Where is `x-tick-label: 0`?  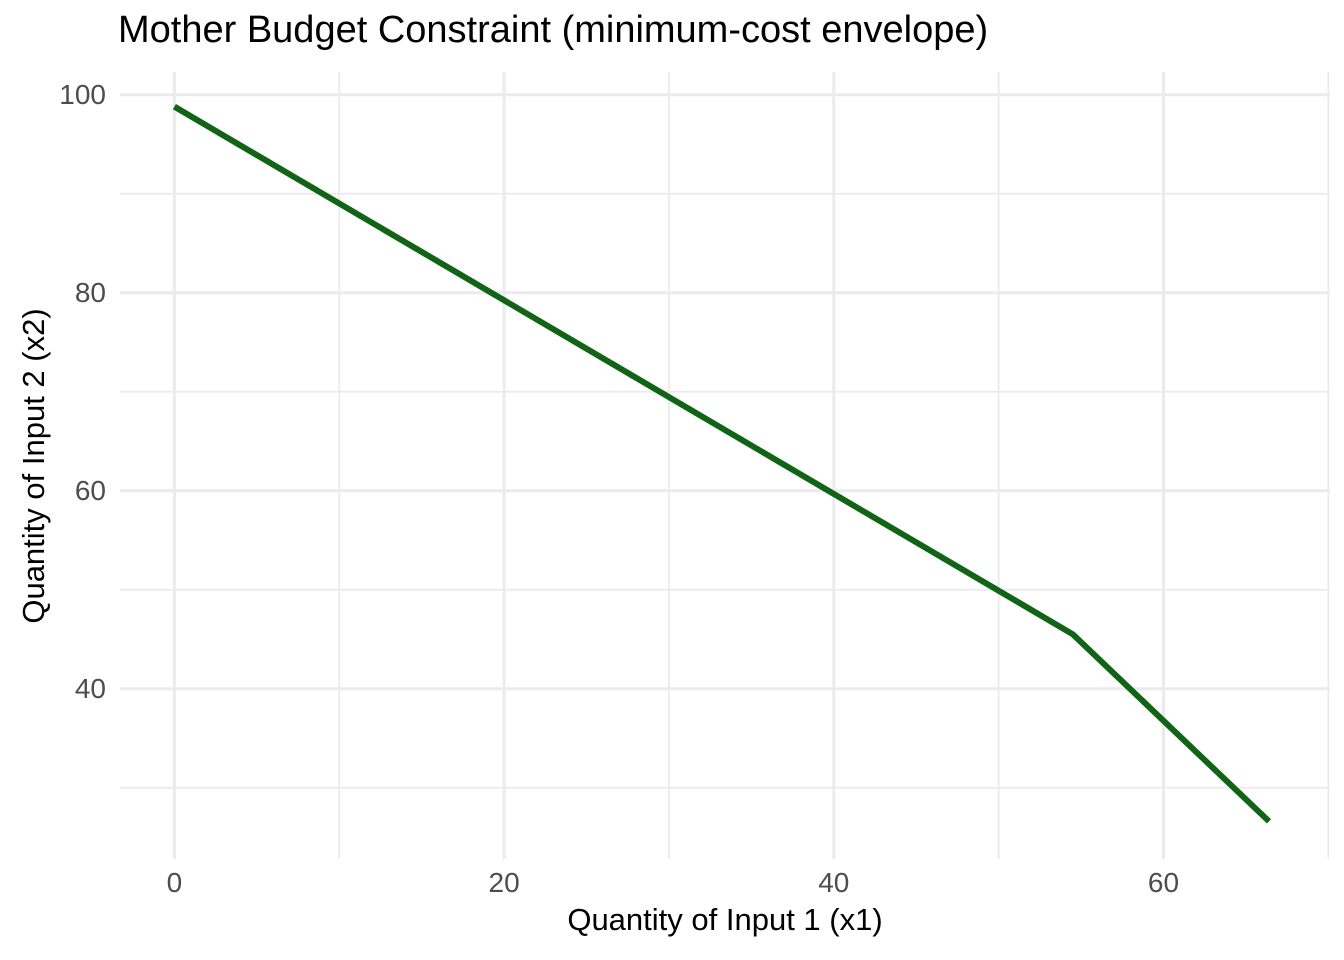 x-tick-label: 0 is located at coordinates (174, 882).